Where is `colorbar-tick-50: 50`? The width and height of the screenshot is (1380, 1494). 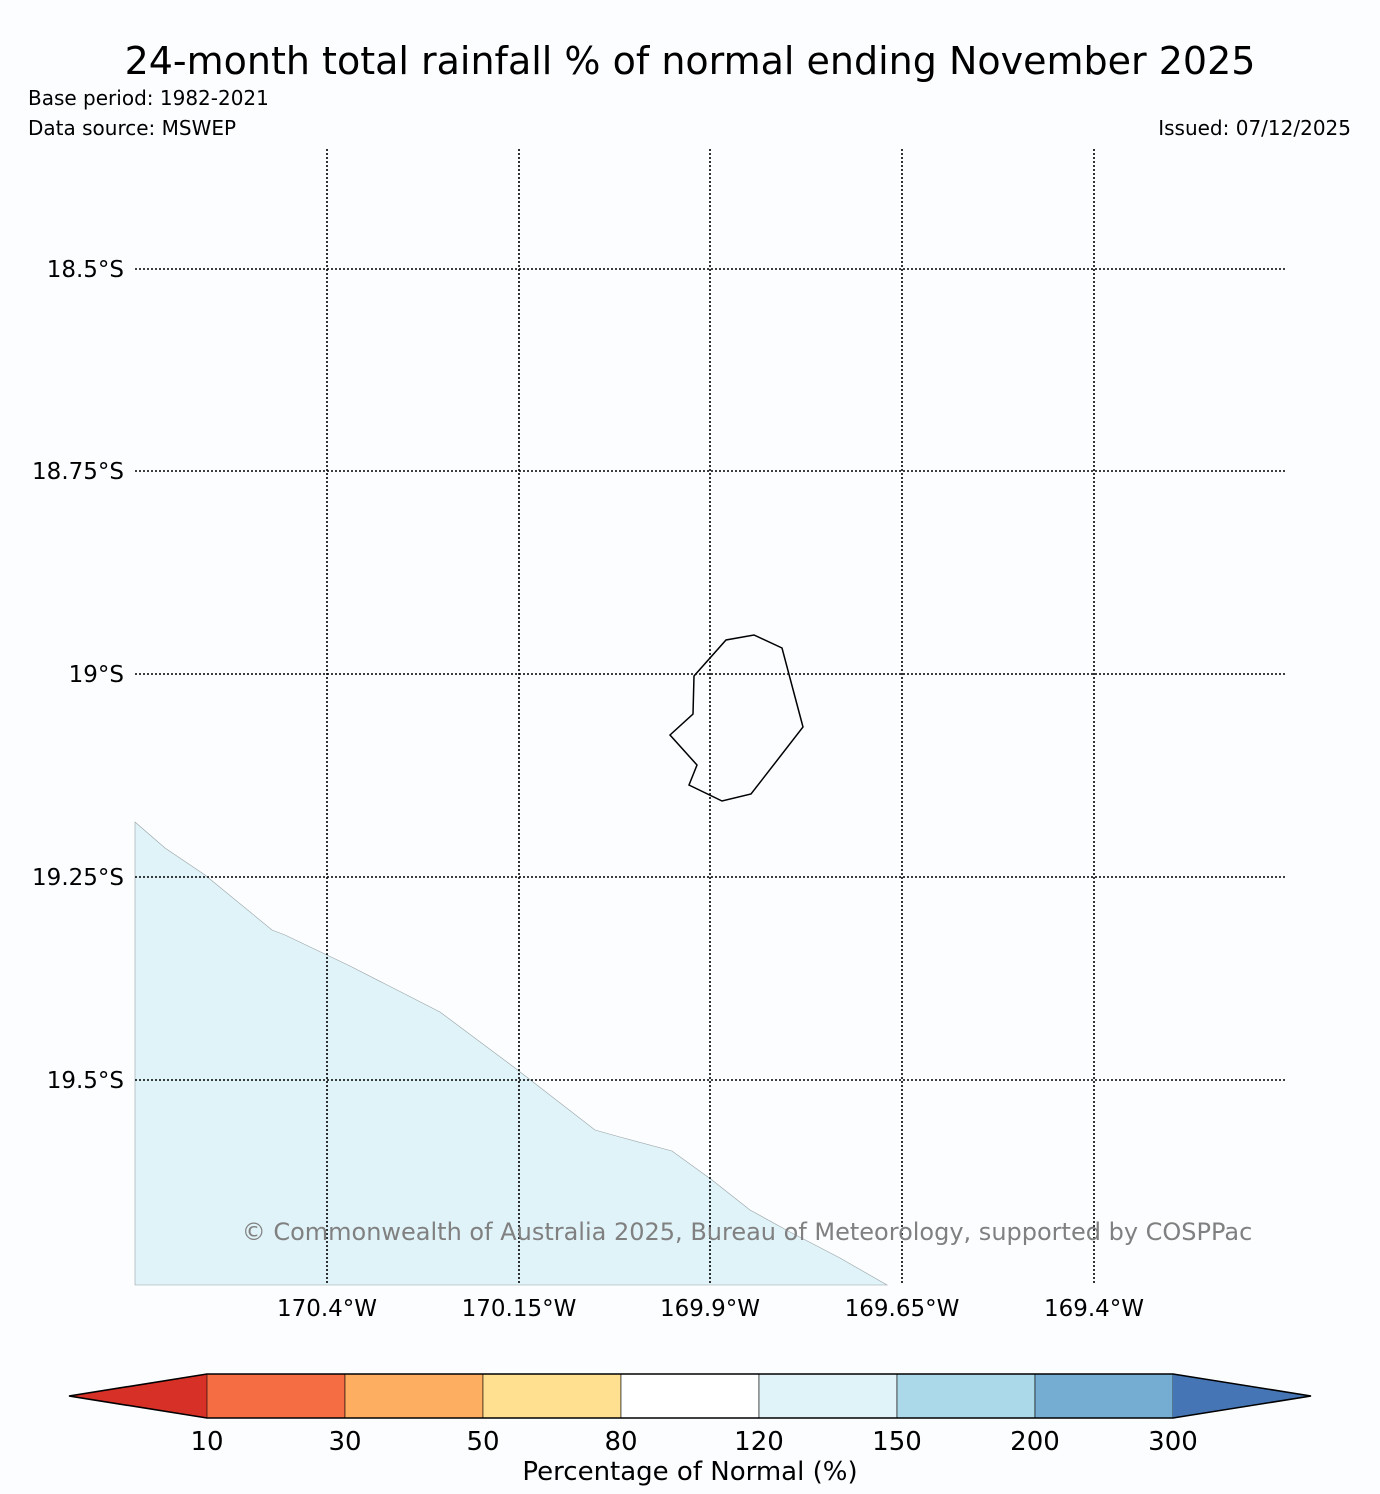
colorbar-tick-50: 50 is located at coordinates (482, 1442).